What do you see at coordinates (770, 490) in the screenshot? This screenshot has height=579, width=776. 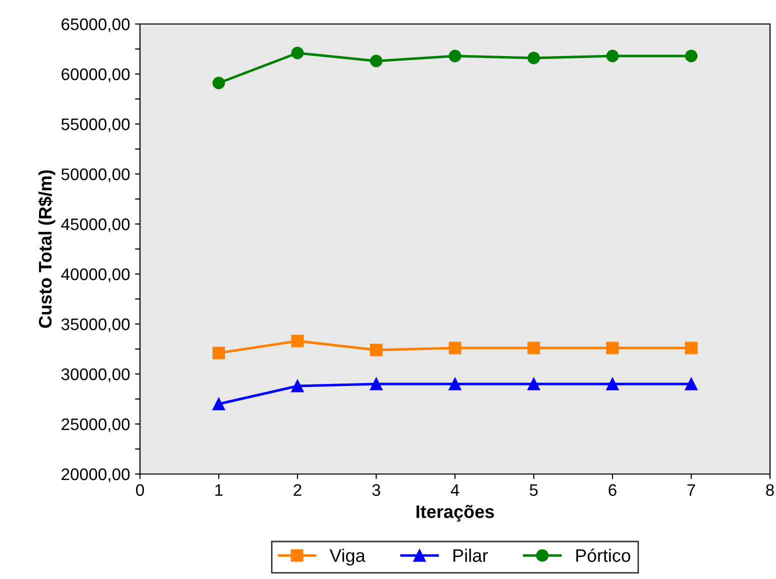 I see `x-tick-label: 8` at bounding box center [770, 490].